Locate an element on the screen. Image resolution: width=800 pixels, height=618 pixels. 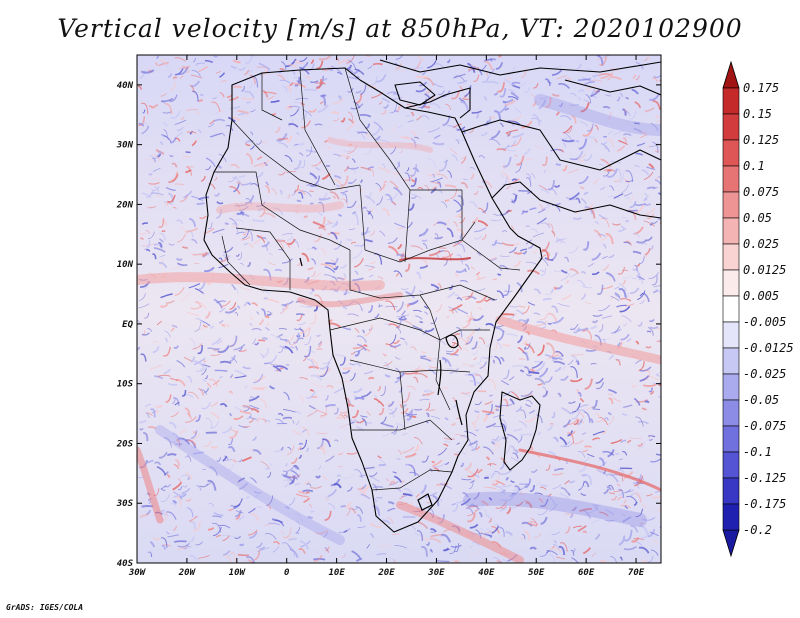
colorbar-label: 0.15 is located at coordinates (757, 114).